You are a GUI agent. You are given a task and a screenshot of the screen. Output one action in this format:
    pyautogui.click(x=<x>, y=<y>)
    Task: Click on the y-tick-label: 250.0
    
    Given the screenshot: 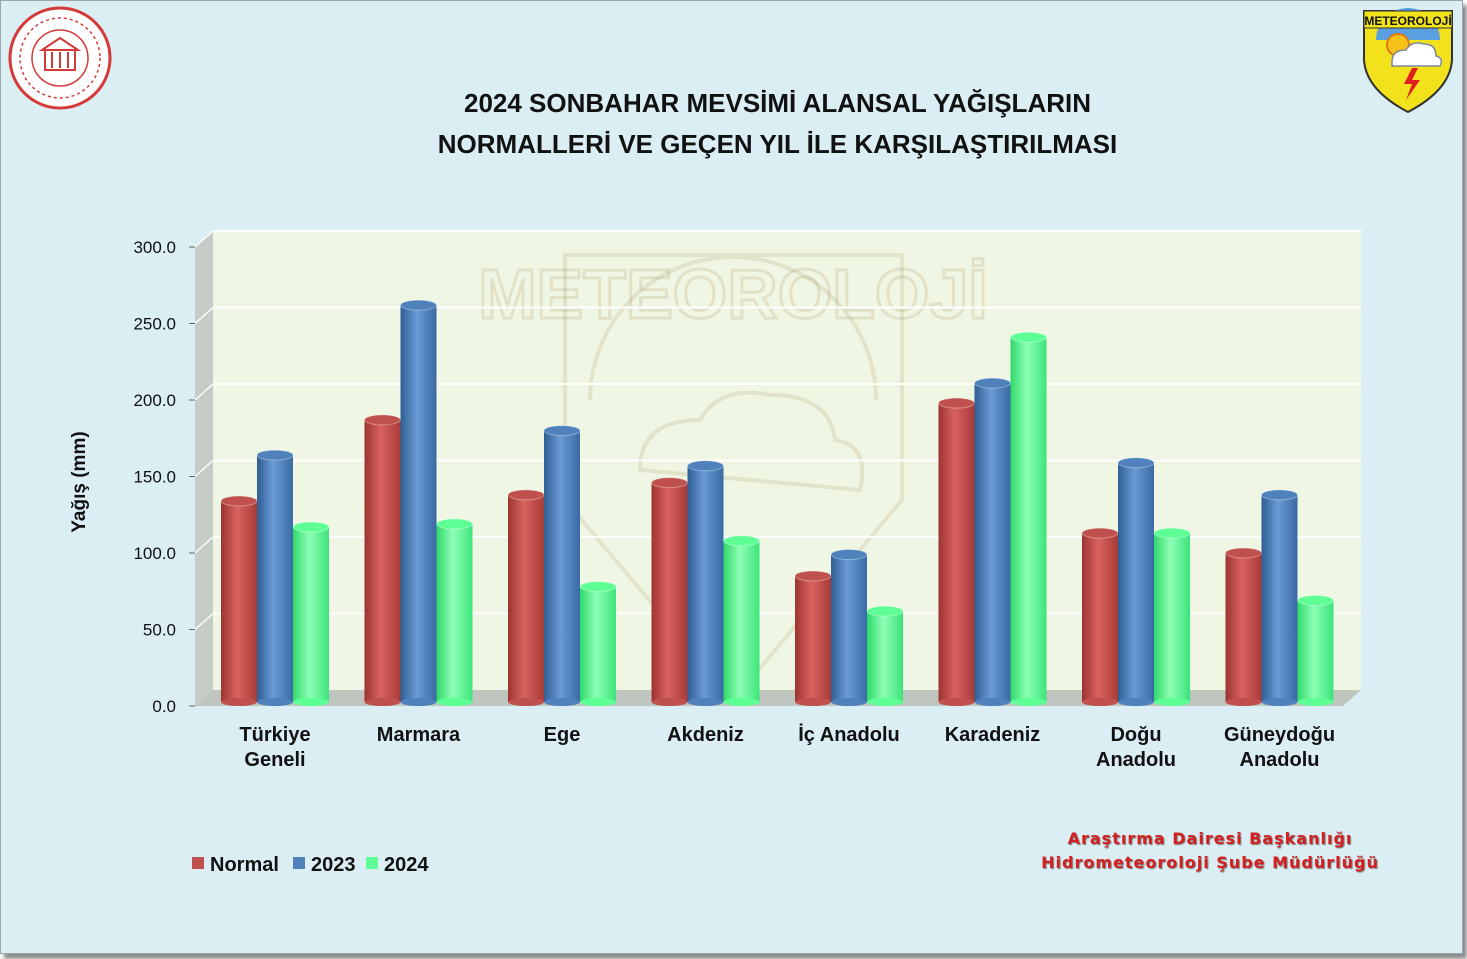 What is the action you would take?
    pyautogui.click(x=154, y=324)
    